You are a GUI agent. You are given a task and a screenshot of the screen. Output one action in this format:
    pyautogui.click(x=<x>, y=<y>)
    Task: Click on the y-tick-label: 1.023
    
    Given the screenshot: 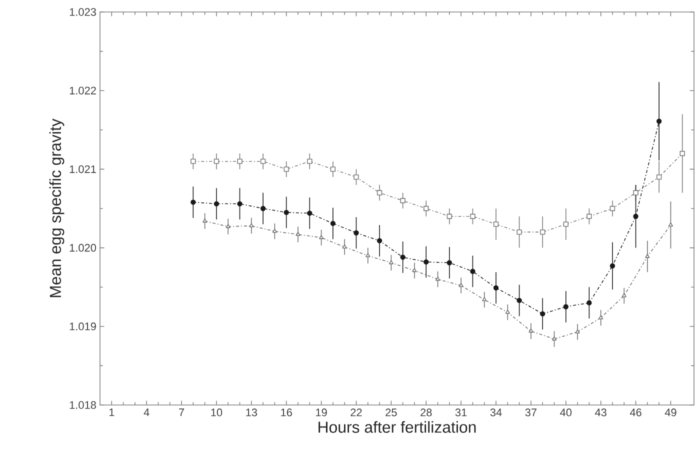 What is the action you would take?
    pyautogui.click(x=83, y=12)
    